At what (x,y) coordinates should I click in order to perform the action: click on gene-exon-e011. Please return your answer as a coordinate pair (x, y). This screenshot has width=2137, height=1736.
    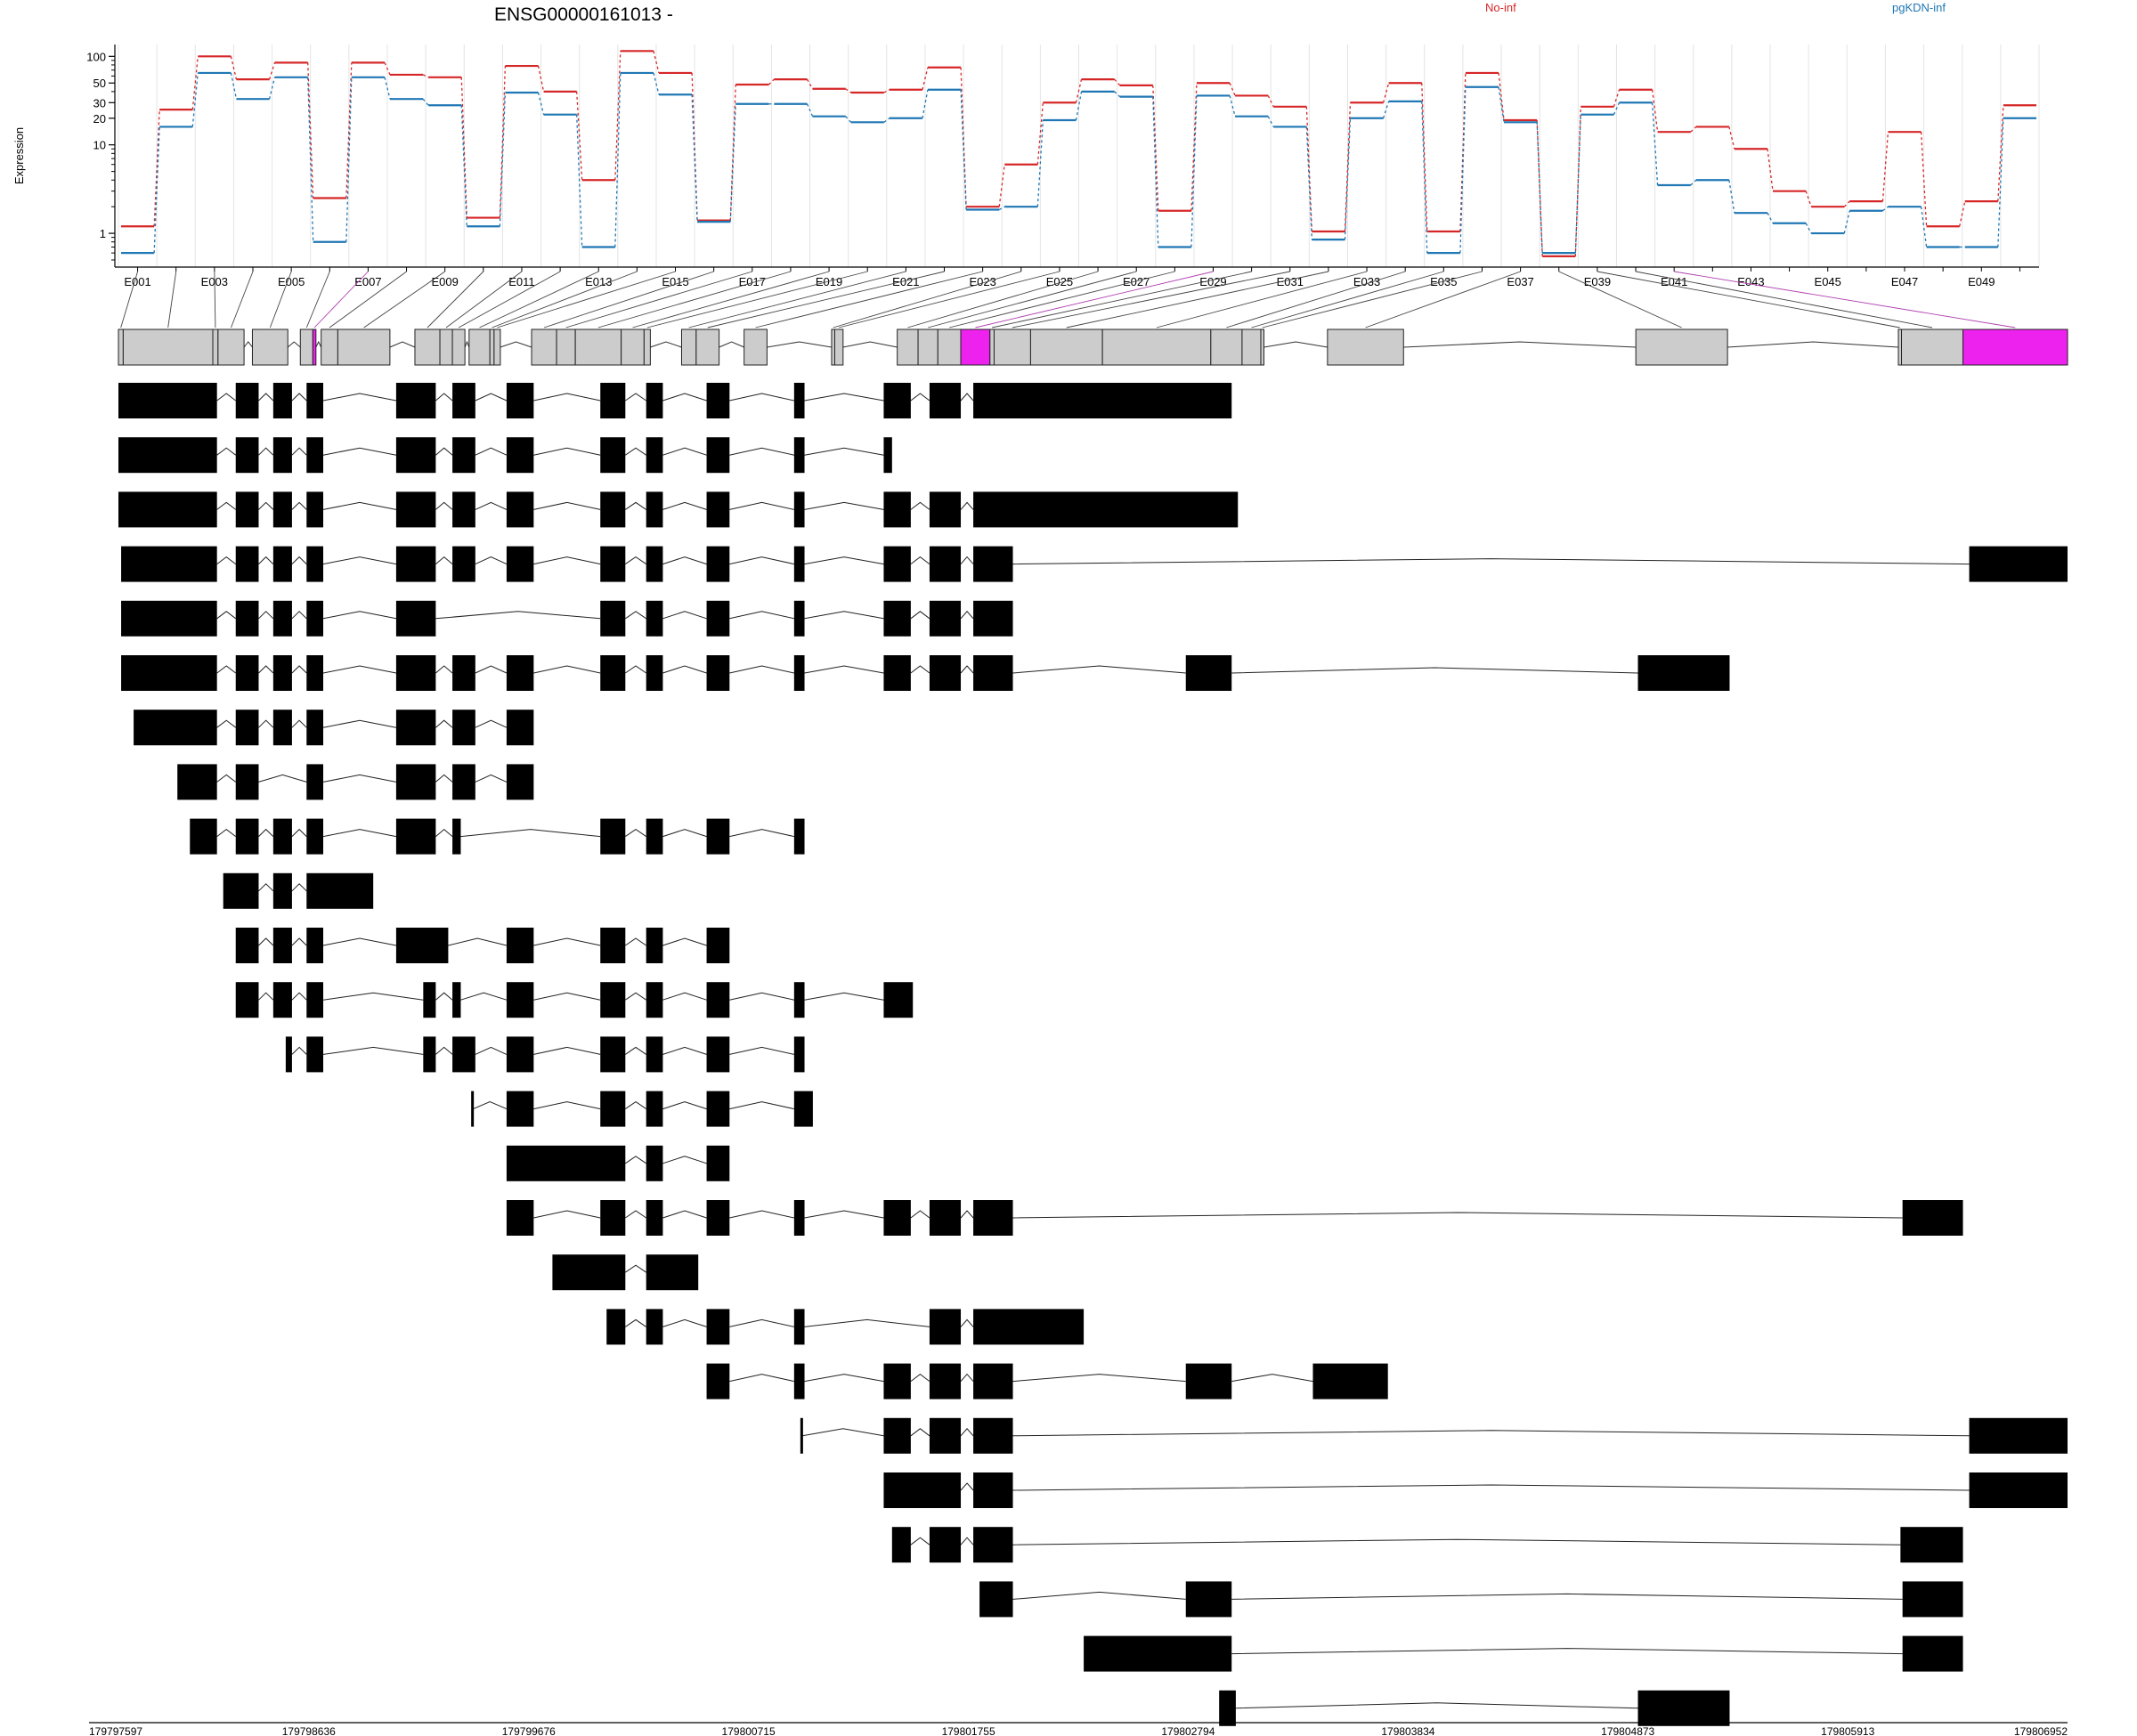
    Looking at the image, I should click on (446, 347).